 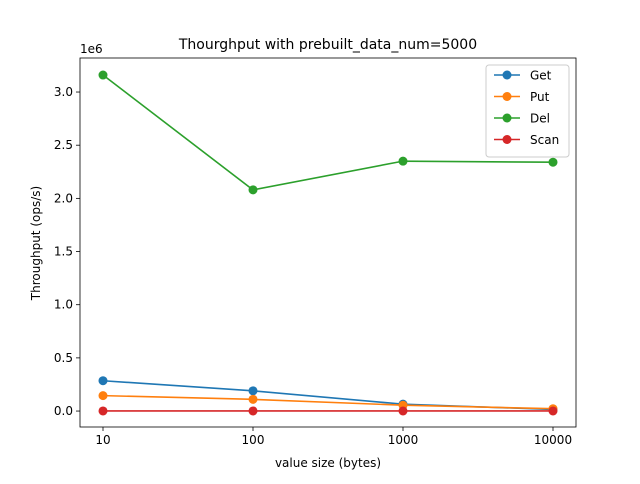 What do you see at coordinates (36, 243) in the screenshot?
I see `y-axis-label: Throughput (ops/s)` at bounding box center [36, 243].